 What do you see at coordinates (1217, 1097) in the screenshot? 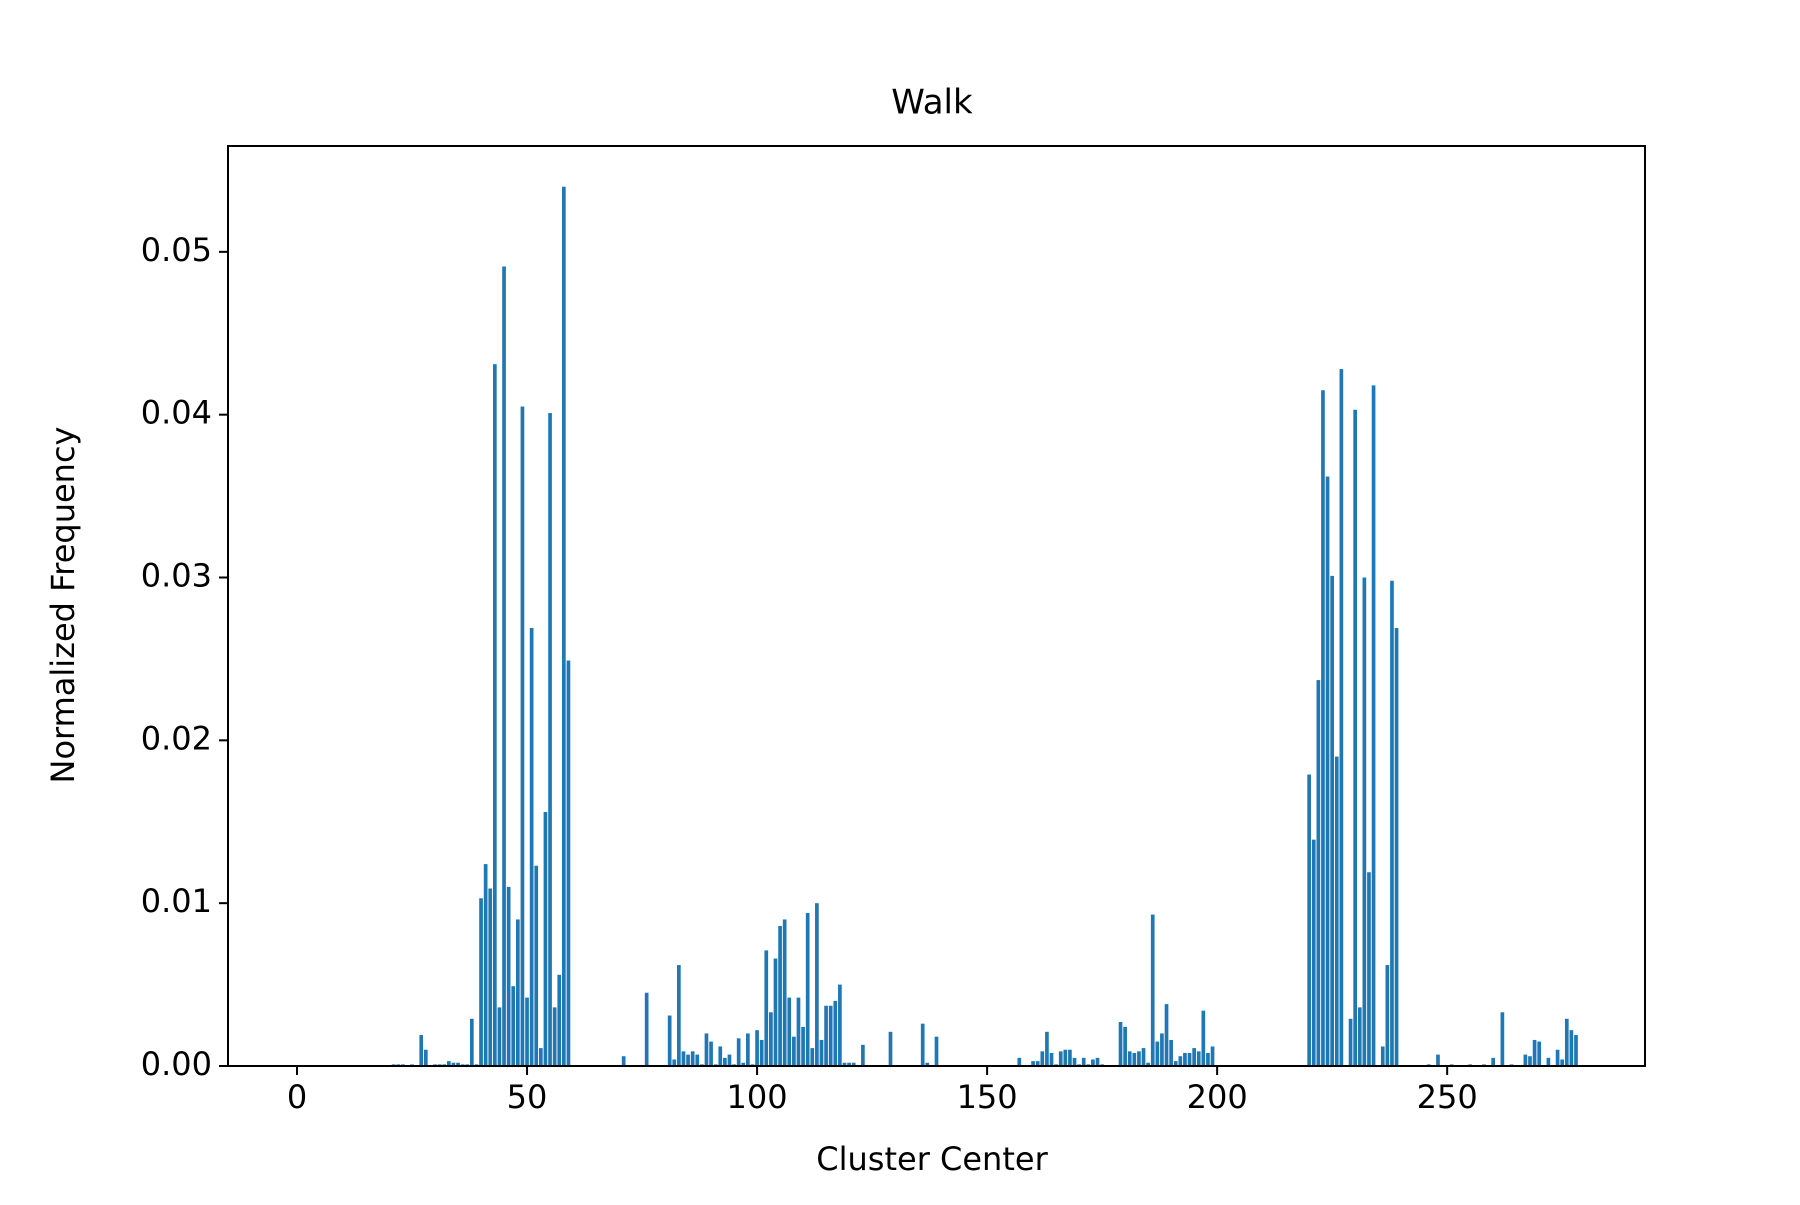
I see `x-tick-label: 200` at bounding box center [1217, 1097].